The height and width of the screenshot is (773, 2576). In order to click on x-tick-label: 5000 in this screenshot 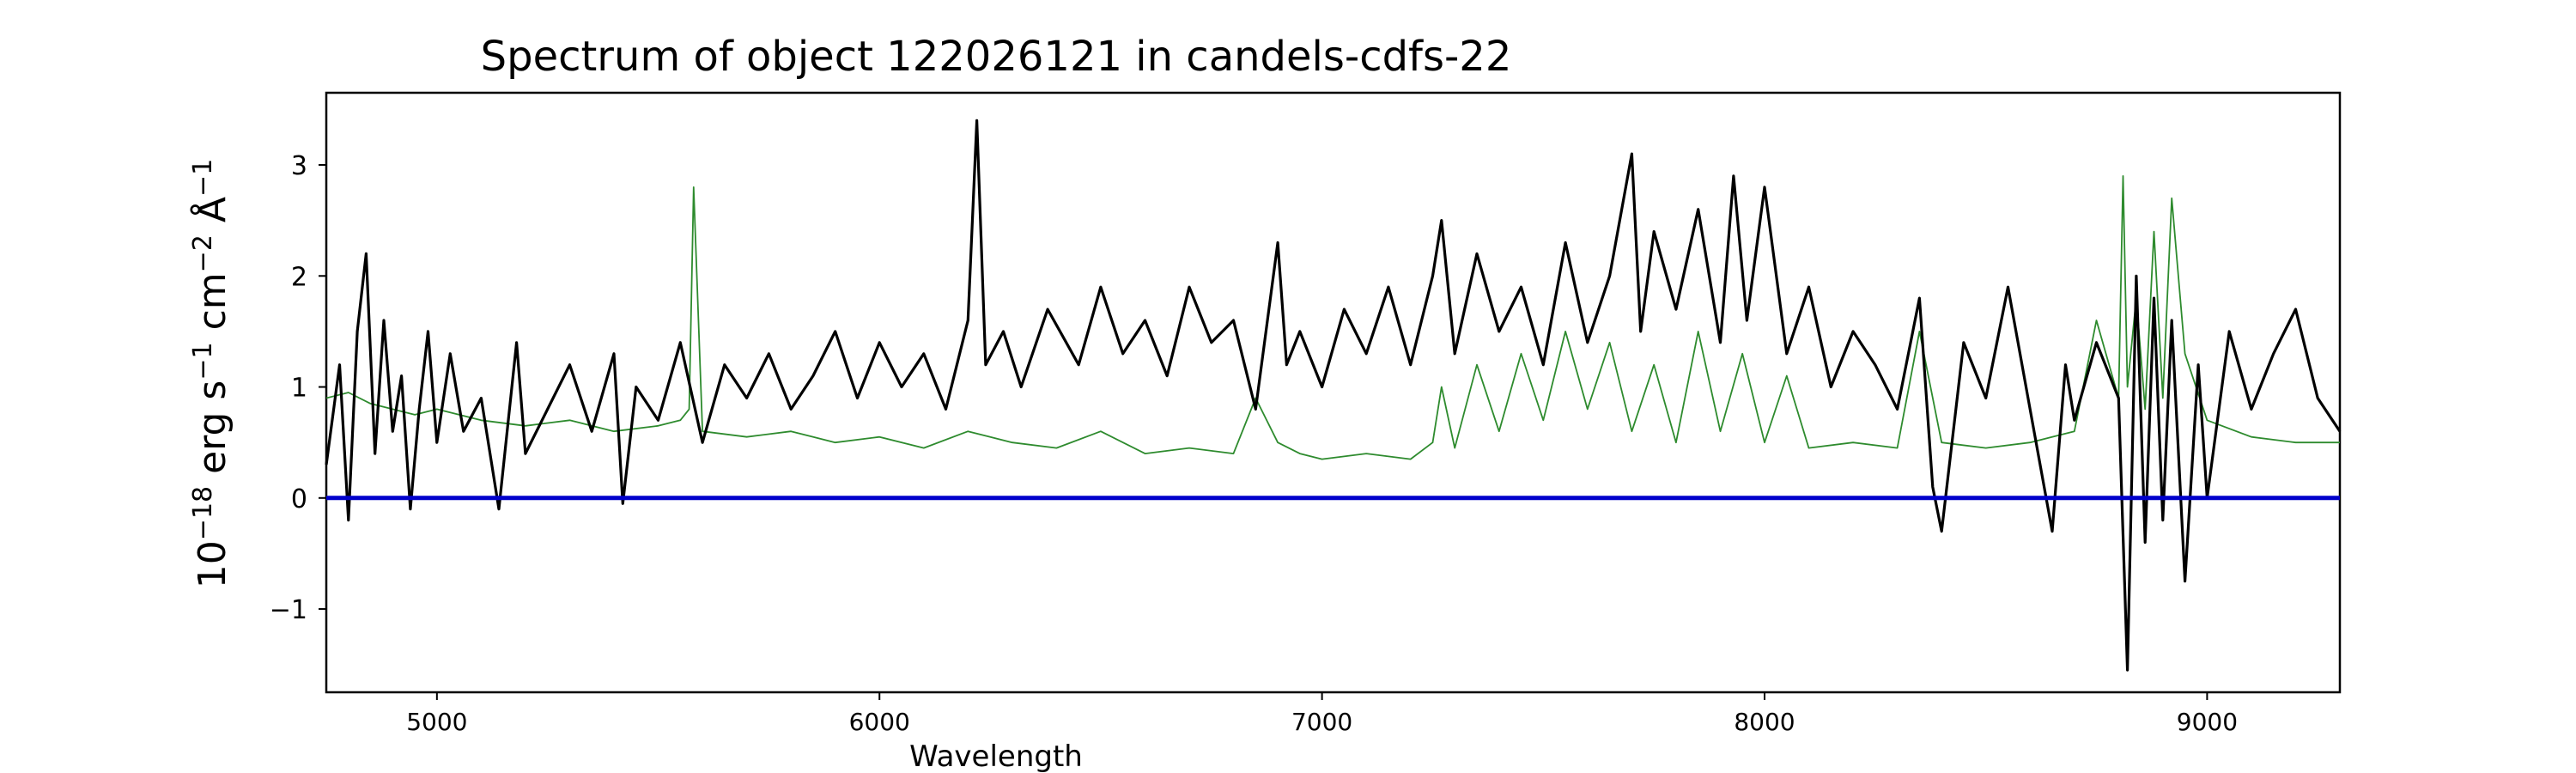, I will do `click(436, 722)`.